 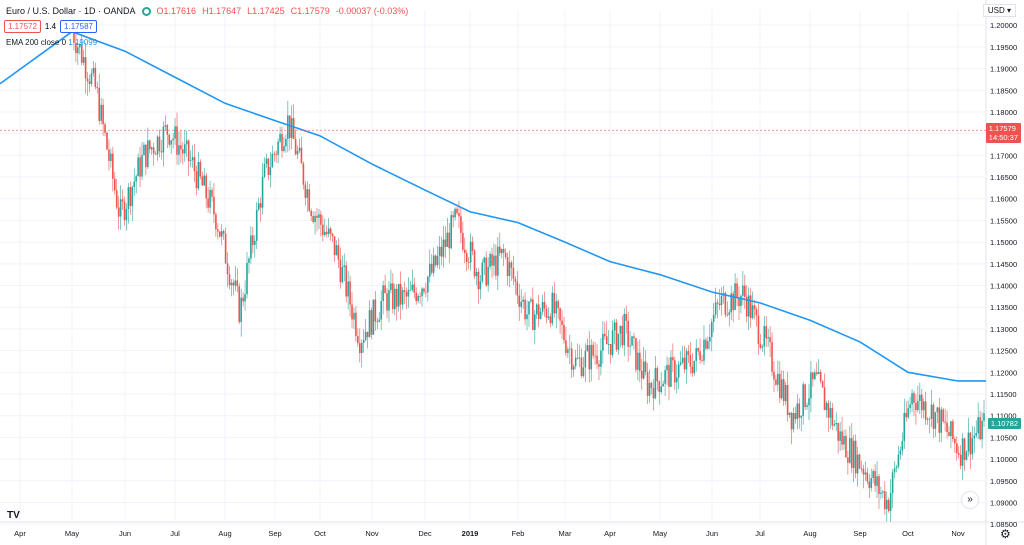 What do you see at coordinates (20, 533) in the screenshot?
I see `x-tick-label: Apr` at bounding box center [20, 533].